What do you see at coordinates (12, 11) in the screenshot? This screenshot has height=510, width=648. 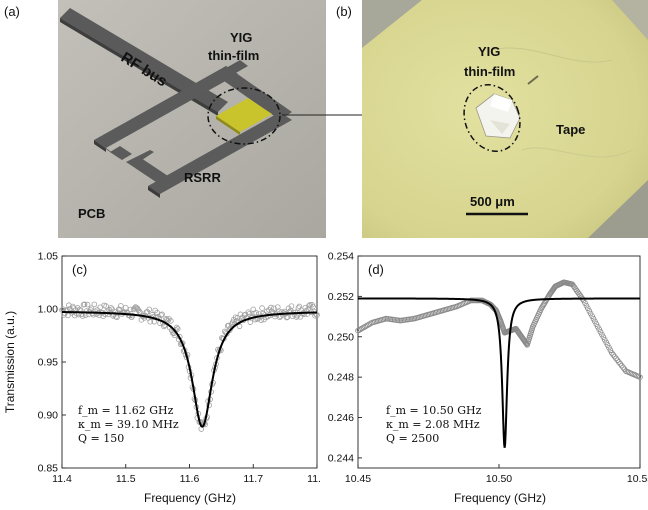 I see `panel-a-letter: (a)` at bounding box center [12, 11].